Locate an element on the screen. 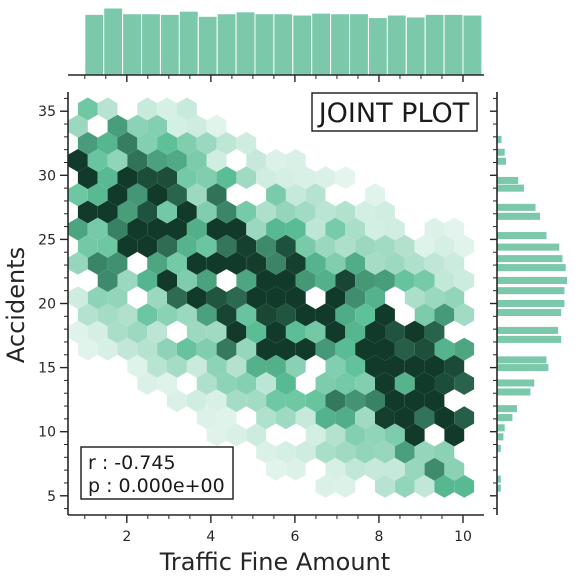 The image size is (575, 579). y-axis-label: Accidents is located at coordinates (16, 305).